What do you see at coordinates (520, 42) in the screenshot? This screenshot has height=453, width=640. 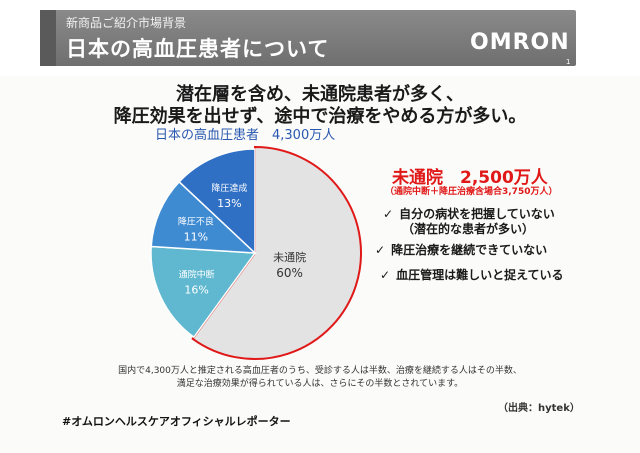 I see `omron-logo: OMRON` at bounding box center [520, 42].